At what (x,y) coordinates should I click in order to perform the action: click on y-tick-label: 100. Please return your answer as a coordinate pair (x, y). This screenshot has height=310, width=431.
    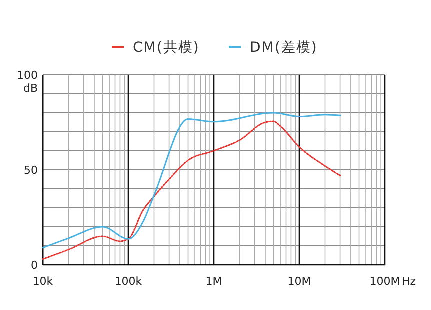
    Looking at the image, I should click on (27, 75).